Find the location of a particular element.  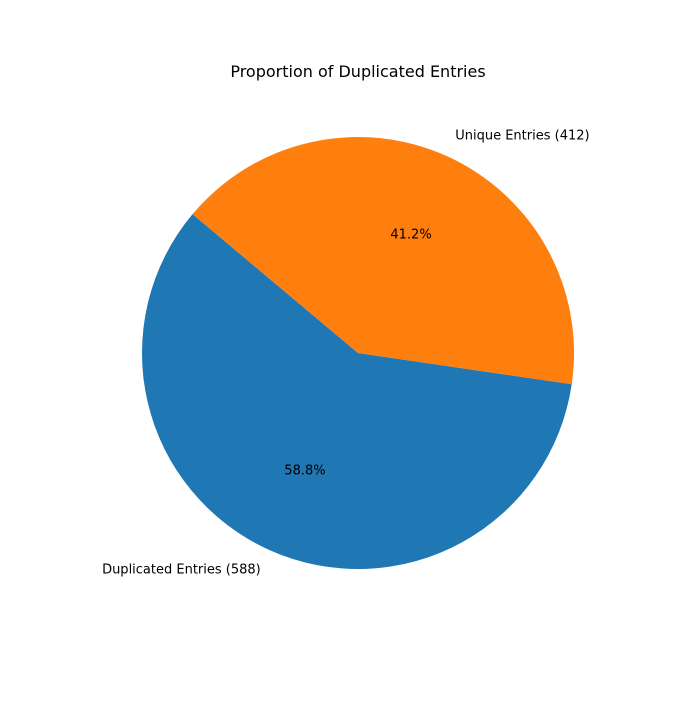

chart-title: Proportion of Duplicated Entries is located at coordinates (357, 71).